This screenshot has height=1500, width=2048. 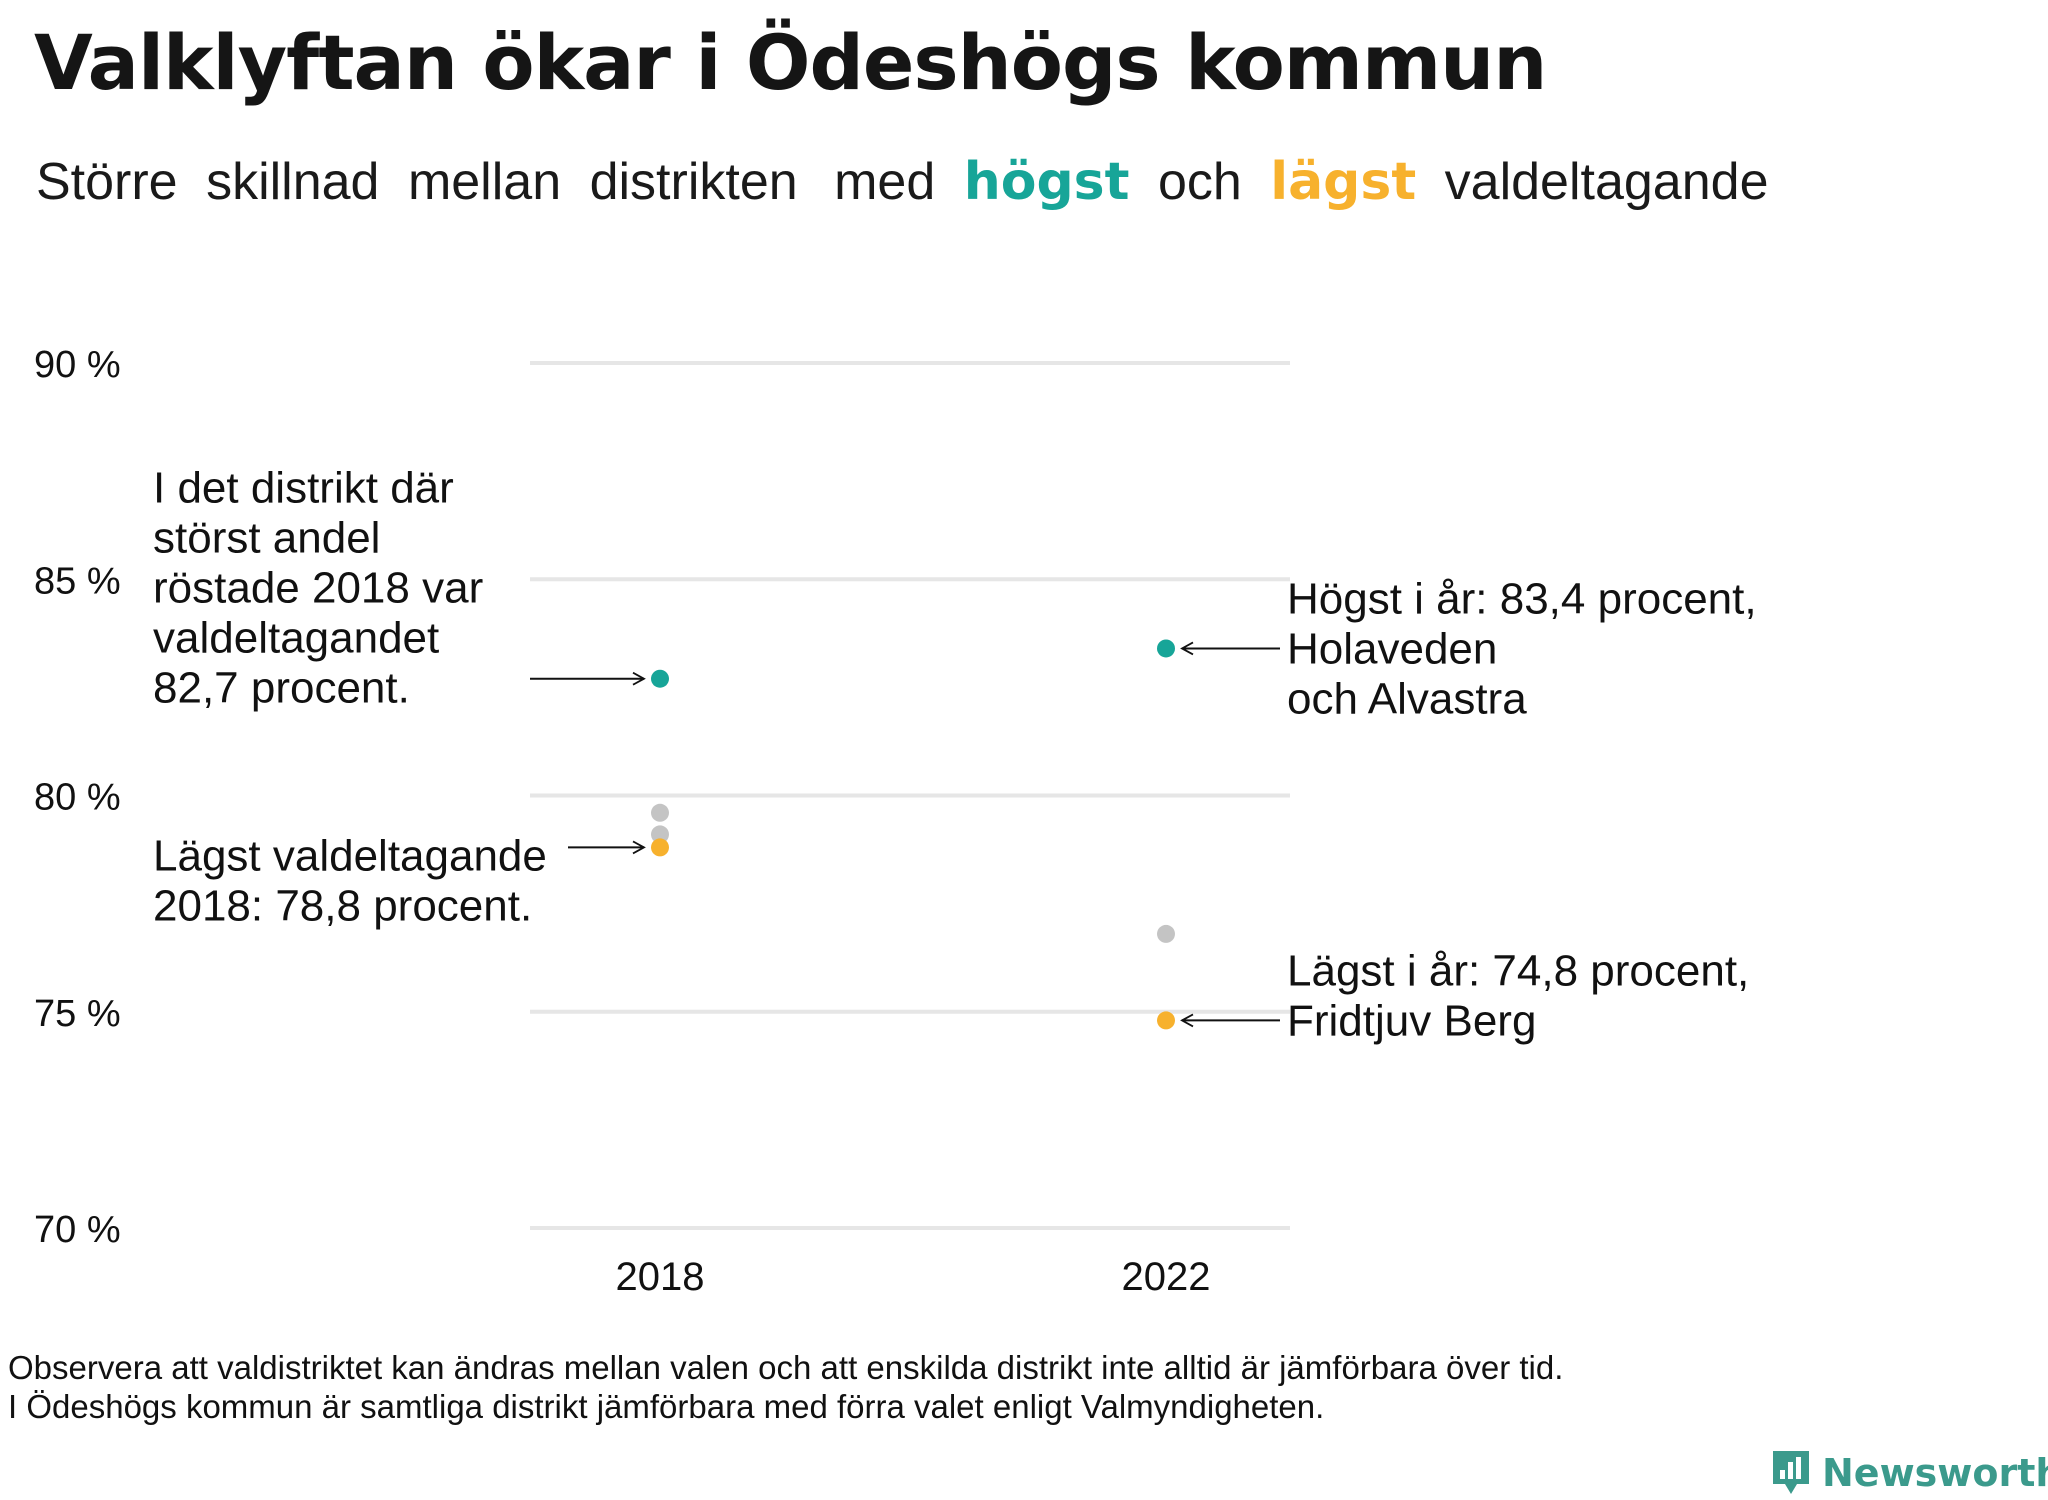 I want to click on data-points, so click(x=913, y=834).